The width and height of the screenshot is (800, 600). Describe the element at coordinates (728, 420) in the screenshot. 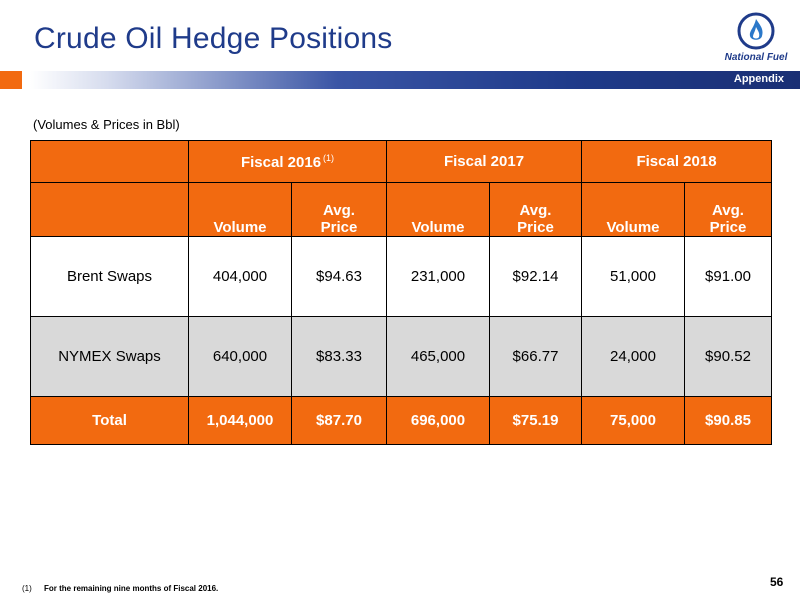

I see `total-cell: $90.85` at that location.